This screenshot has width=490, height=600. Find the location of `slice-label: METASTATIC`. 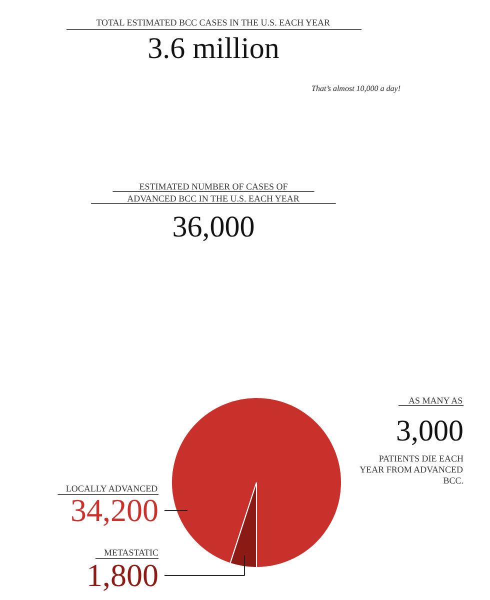

slice-label: METASTATIC is located at coordinates (131, 553).